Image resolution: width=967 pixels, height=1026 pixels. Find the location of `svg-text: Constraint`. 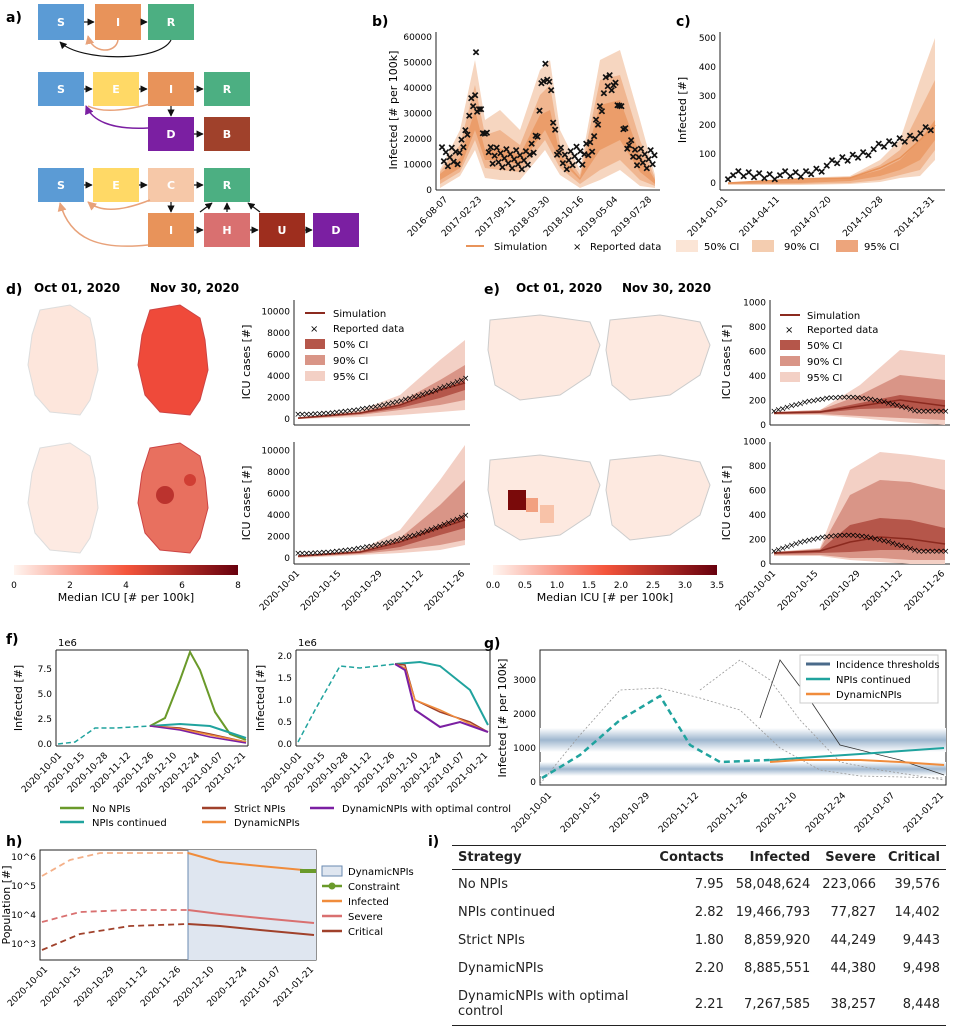

svg-text: Constraint is located at coordinates (374, 887).